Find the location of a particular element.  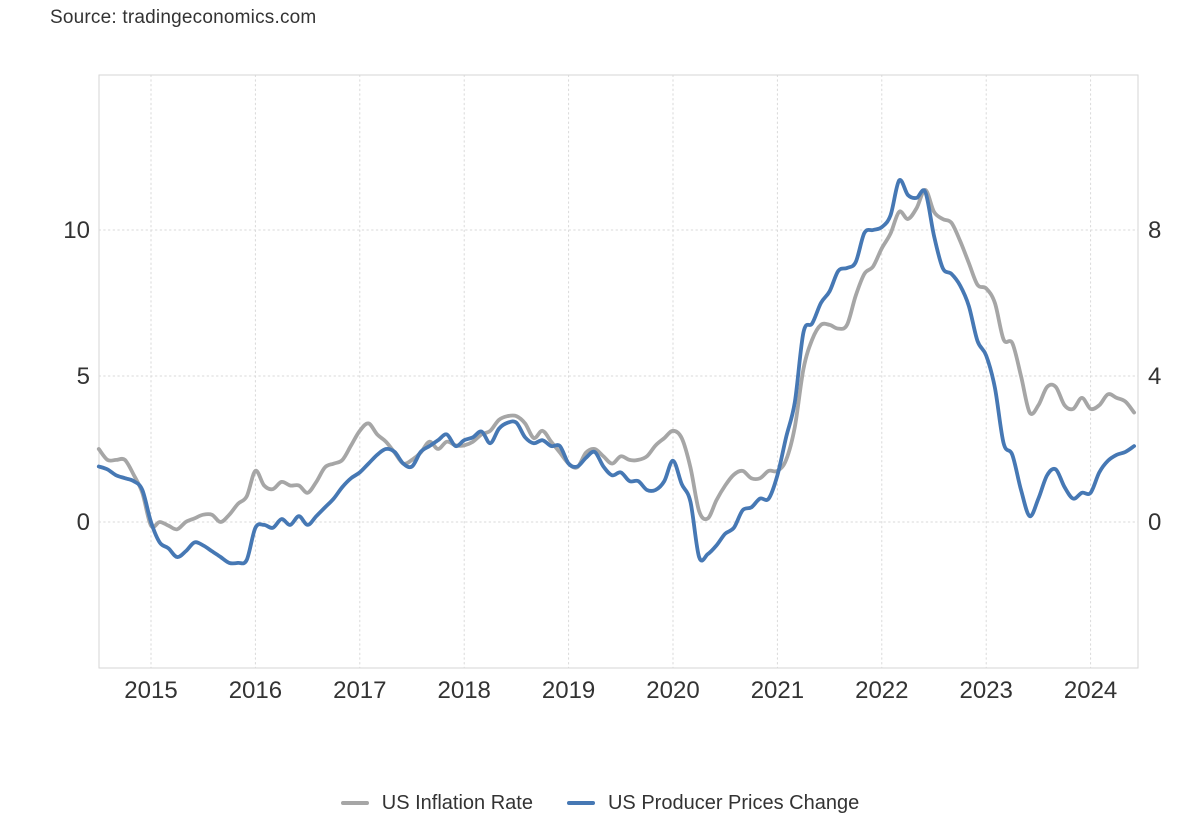

source-label: Source: tradingeconomics.com is located at coordinates (183, 17).